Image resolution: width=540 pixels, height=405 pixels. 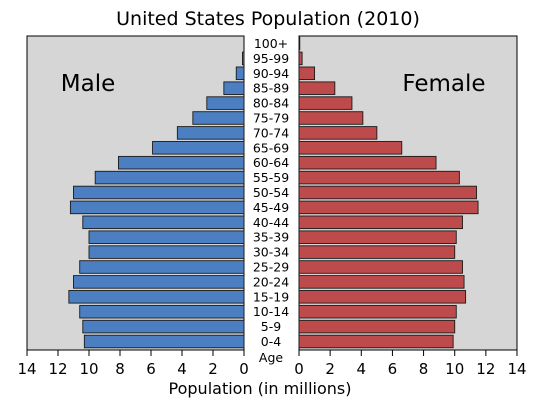 I want to click on female-tick-label-8: 8, so click(x=424, y=369).